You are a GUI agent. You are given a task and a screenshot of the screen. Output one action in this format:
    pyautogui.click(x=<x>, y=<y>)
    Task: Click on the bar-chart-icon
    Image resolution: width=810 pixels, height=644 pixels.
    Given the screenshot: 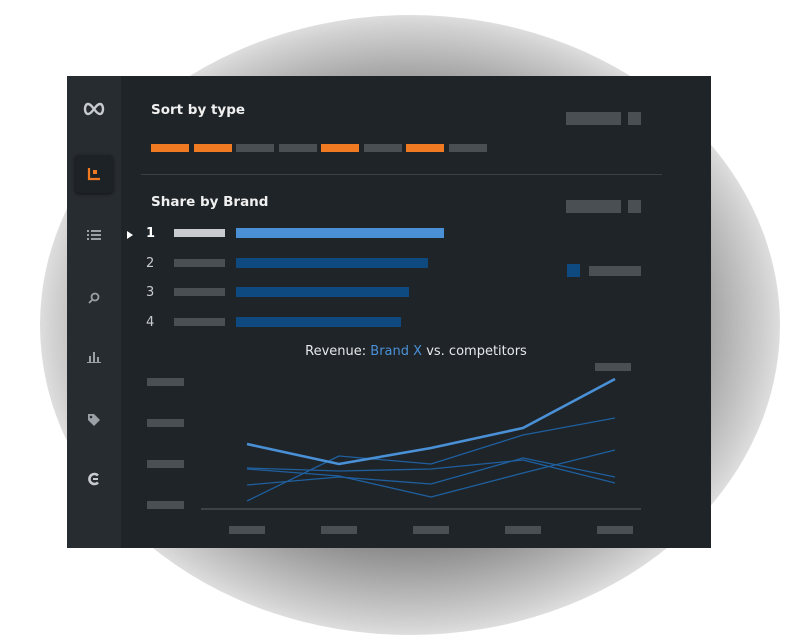 What is the action you would take?
    pyautogui.click(x=94, y=357)
    